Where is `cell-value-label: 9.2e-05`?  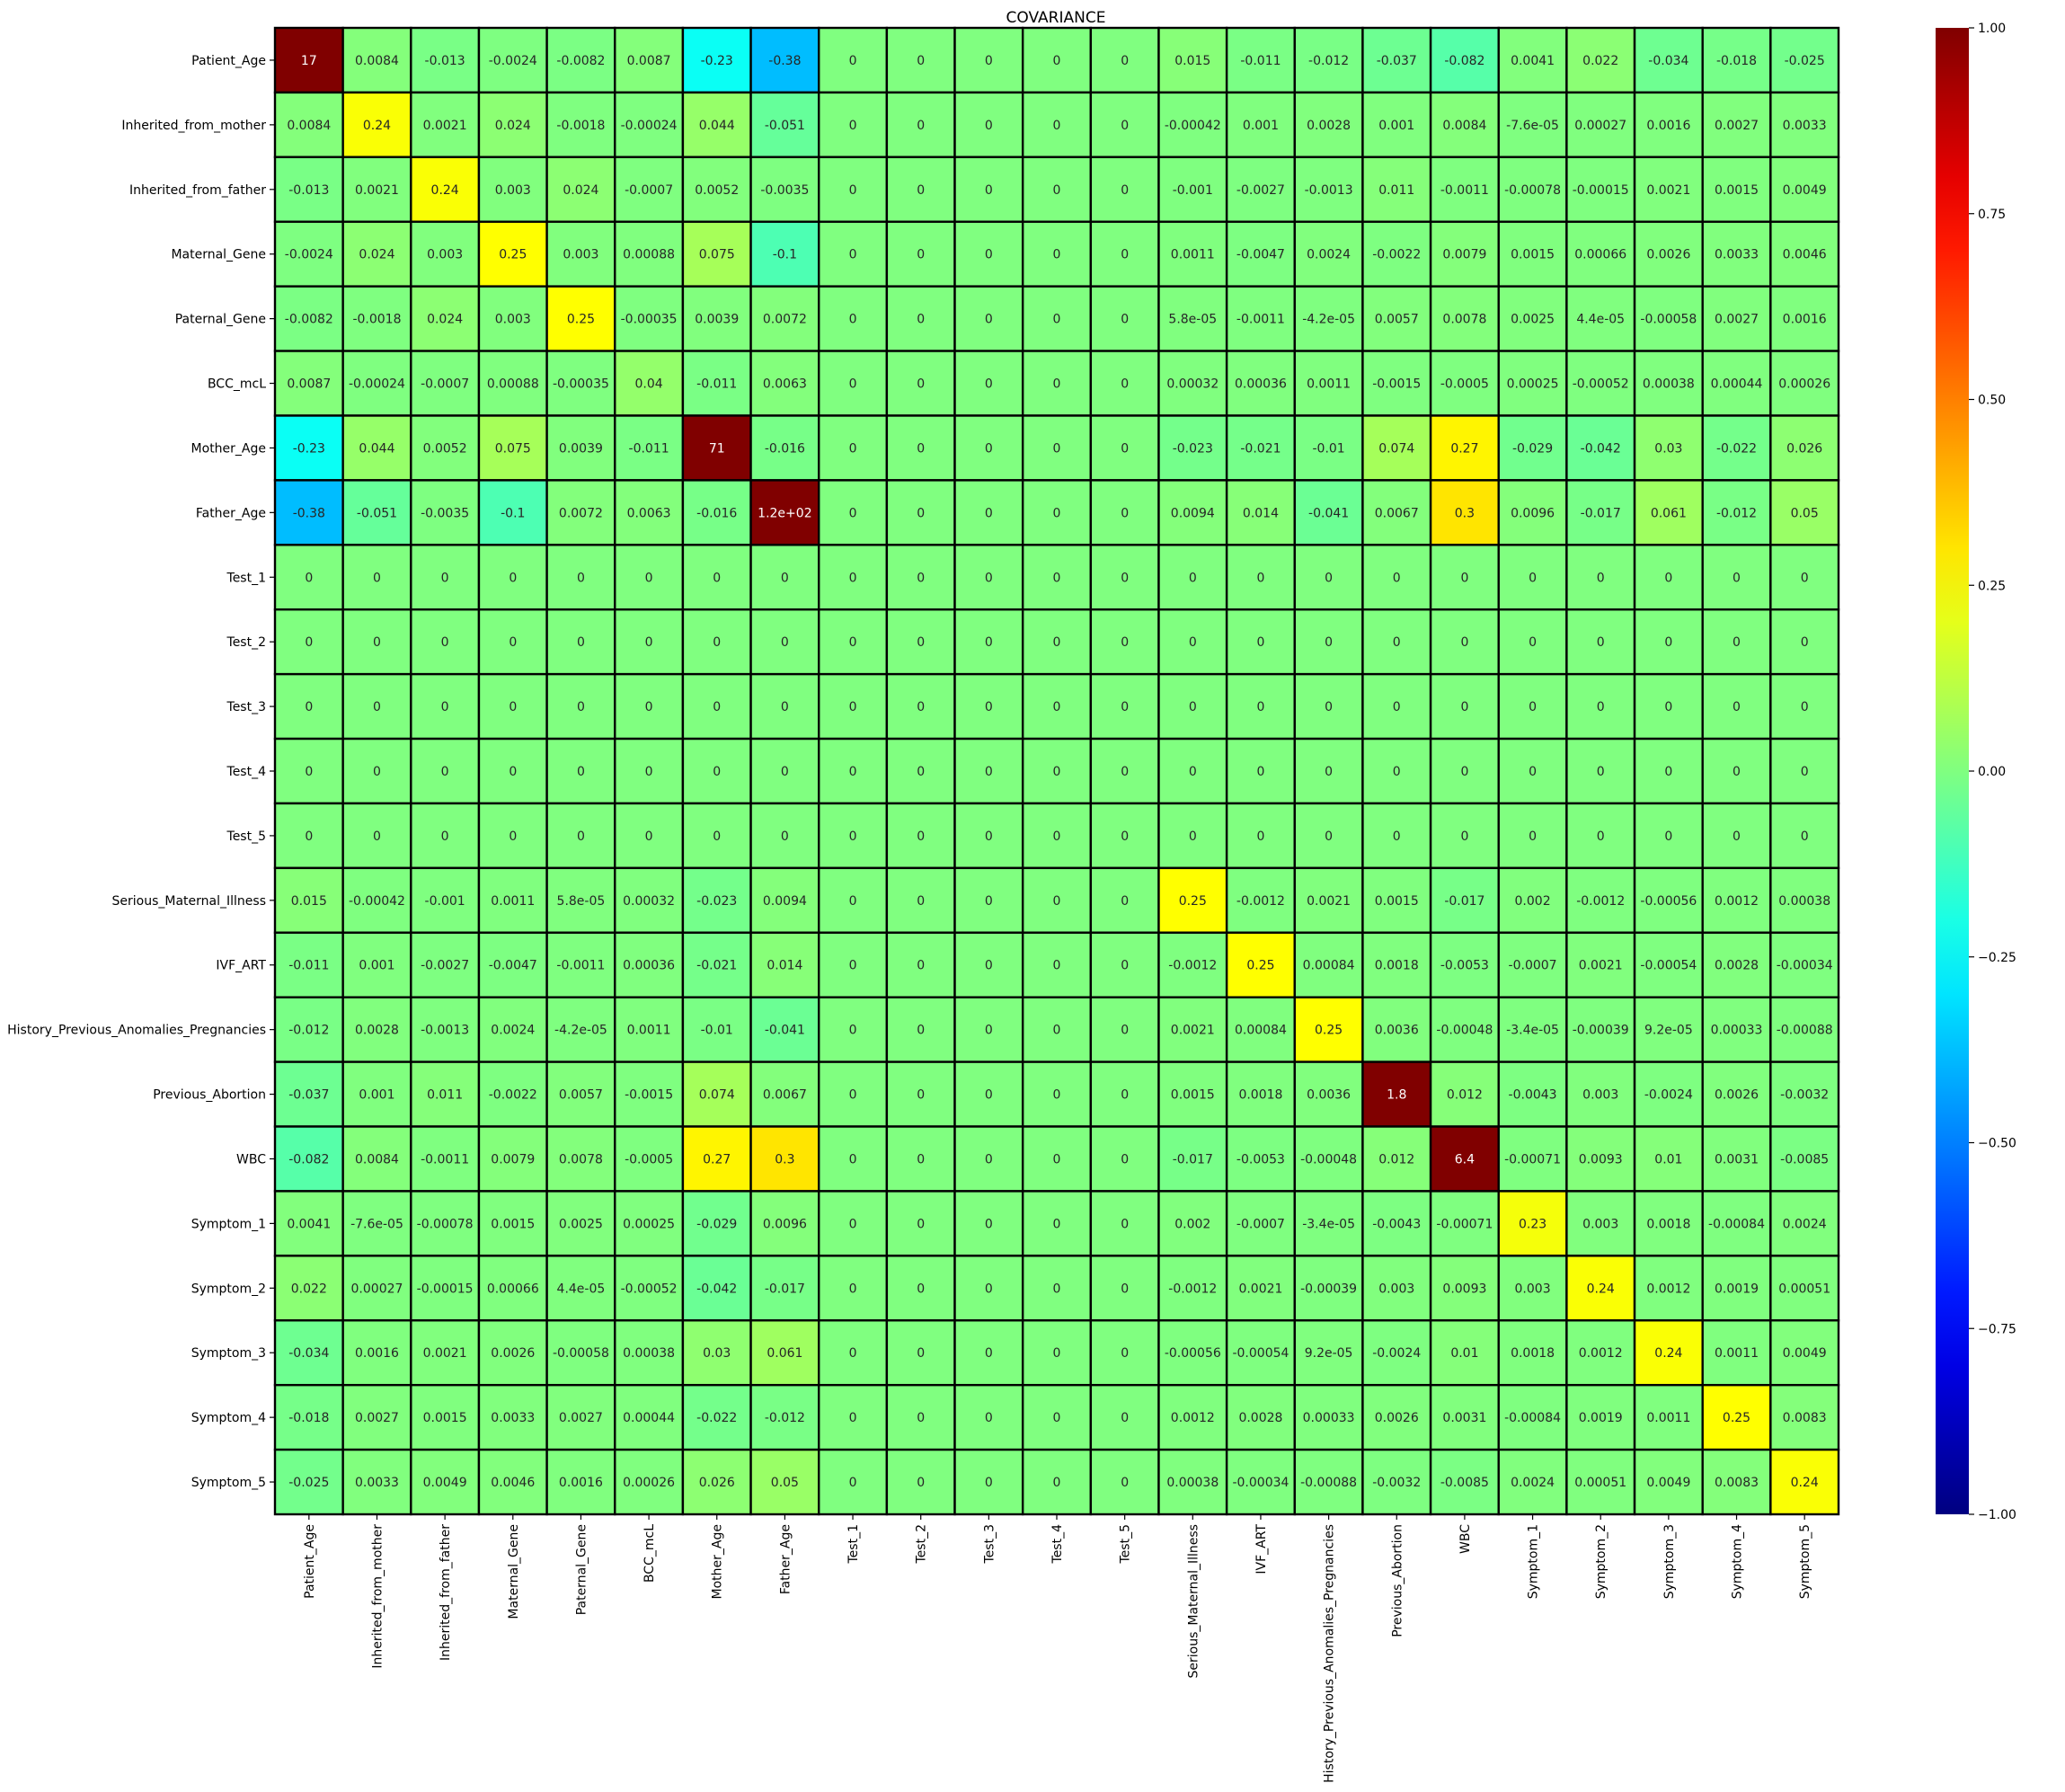
cell-value-label: 9.2e-05 is located at coordinates (1668, 1031).